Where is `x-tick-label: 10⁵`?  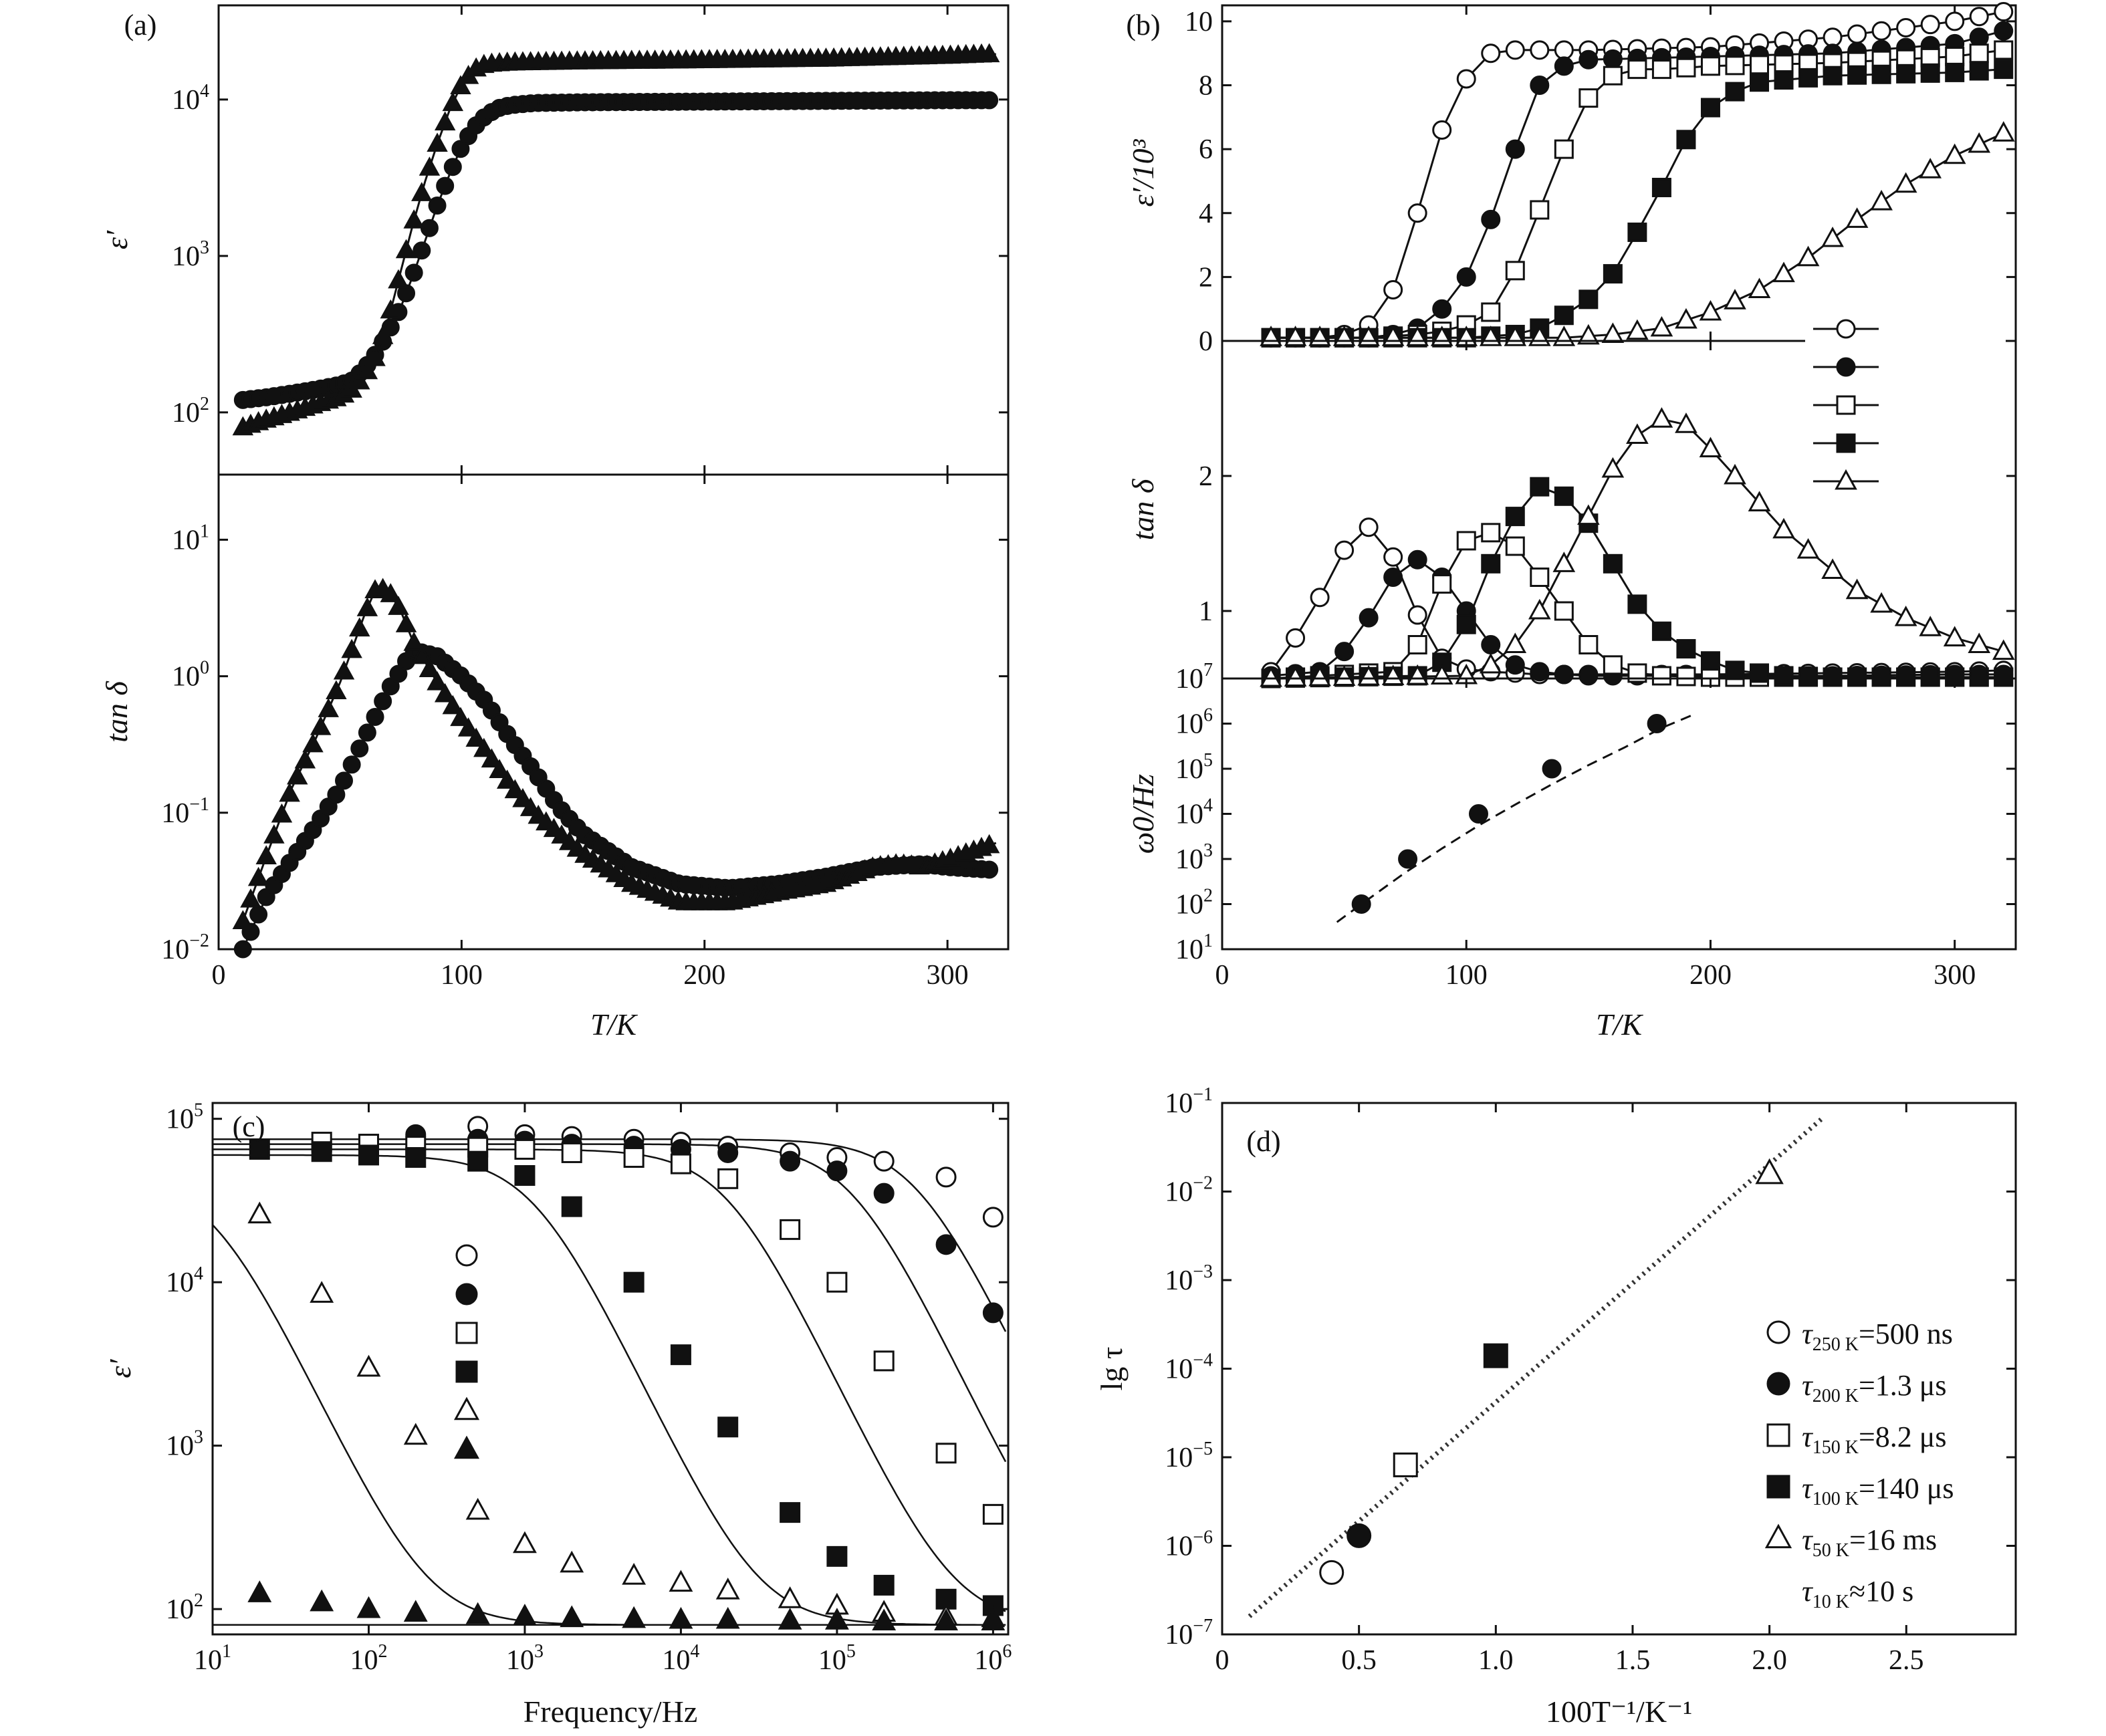 x-tick-label: 10⁵ is located at coordinates (837, 1658).